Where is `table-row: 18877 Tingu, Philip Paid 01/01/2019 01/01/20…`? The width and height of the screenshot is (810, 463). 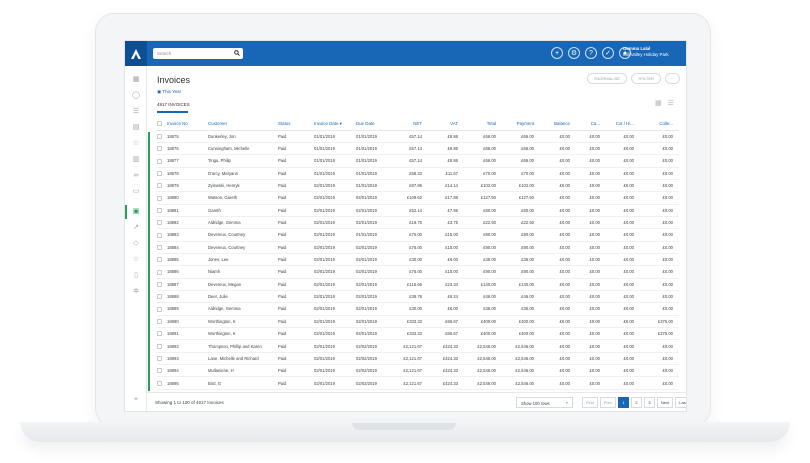 table-row: 18877 Tingu, Philip Paid 01/01/2019 01/01/20… is located at coordinates (418, 161).